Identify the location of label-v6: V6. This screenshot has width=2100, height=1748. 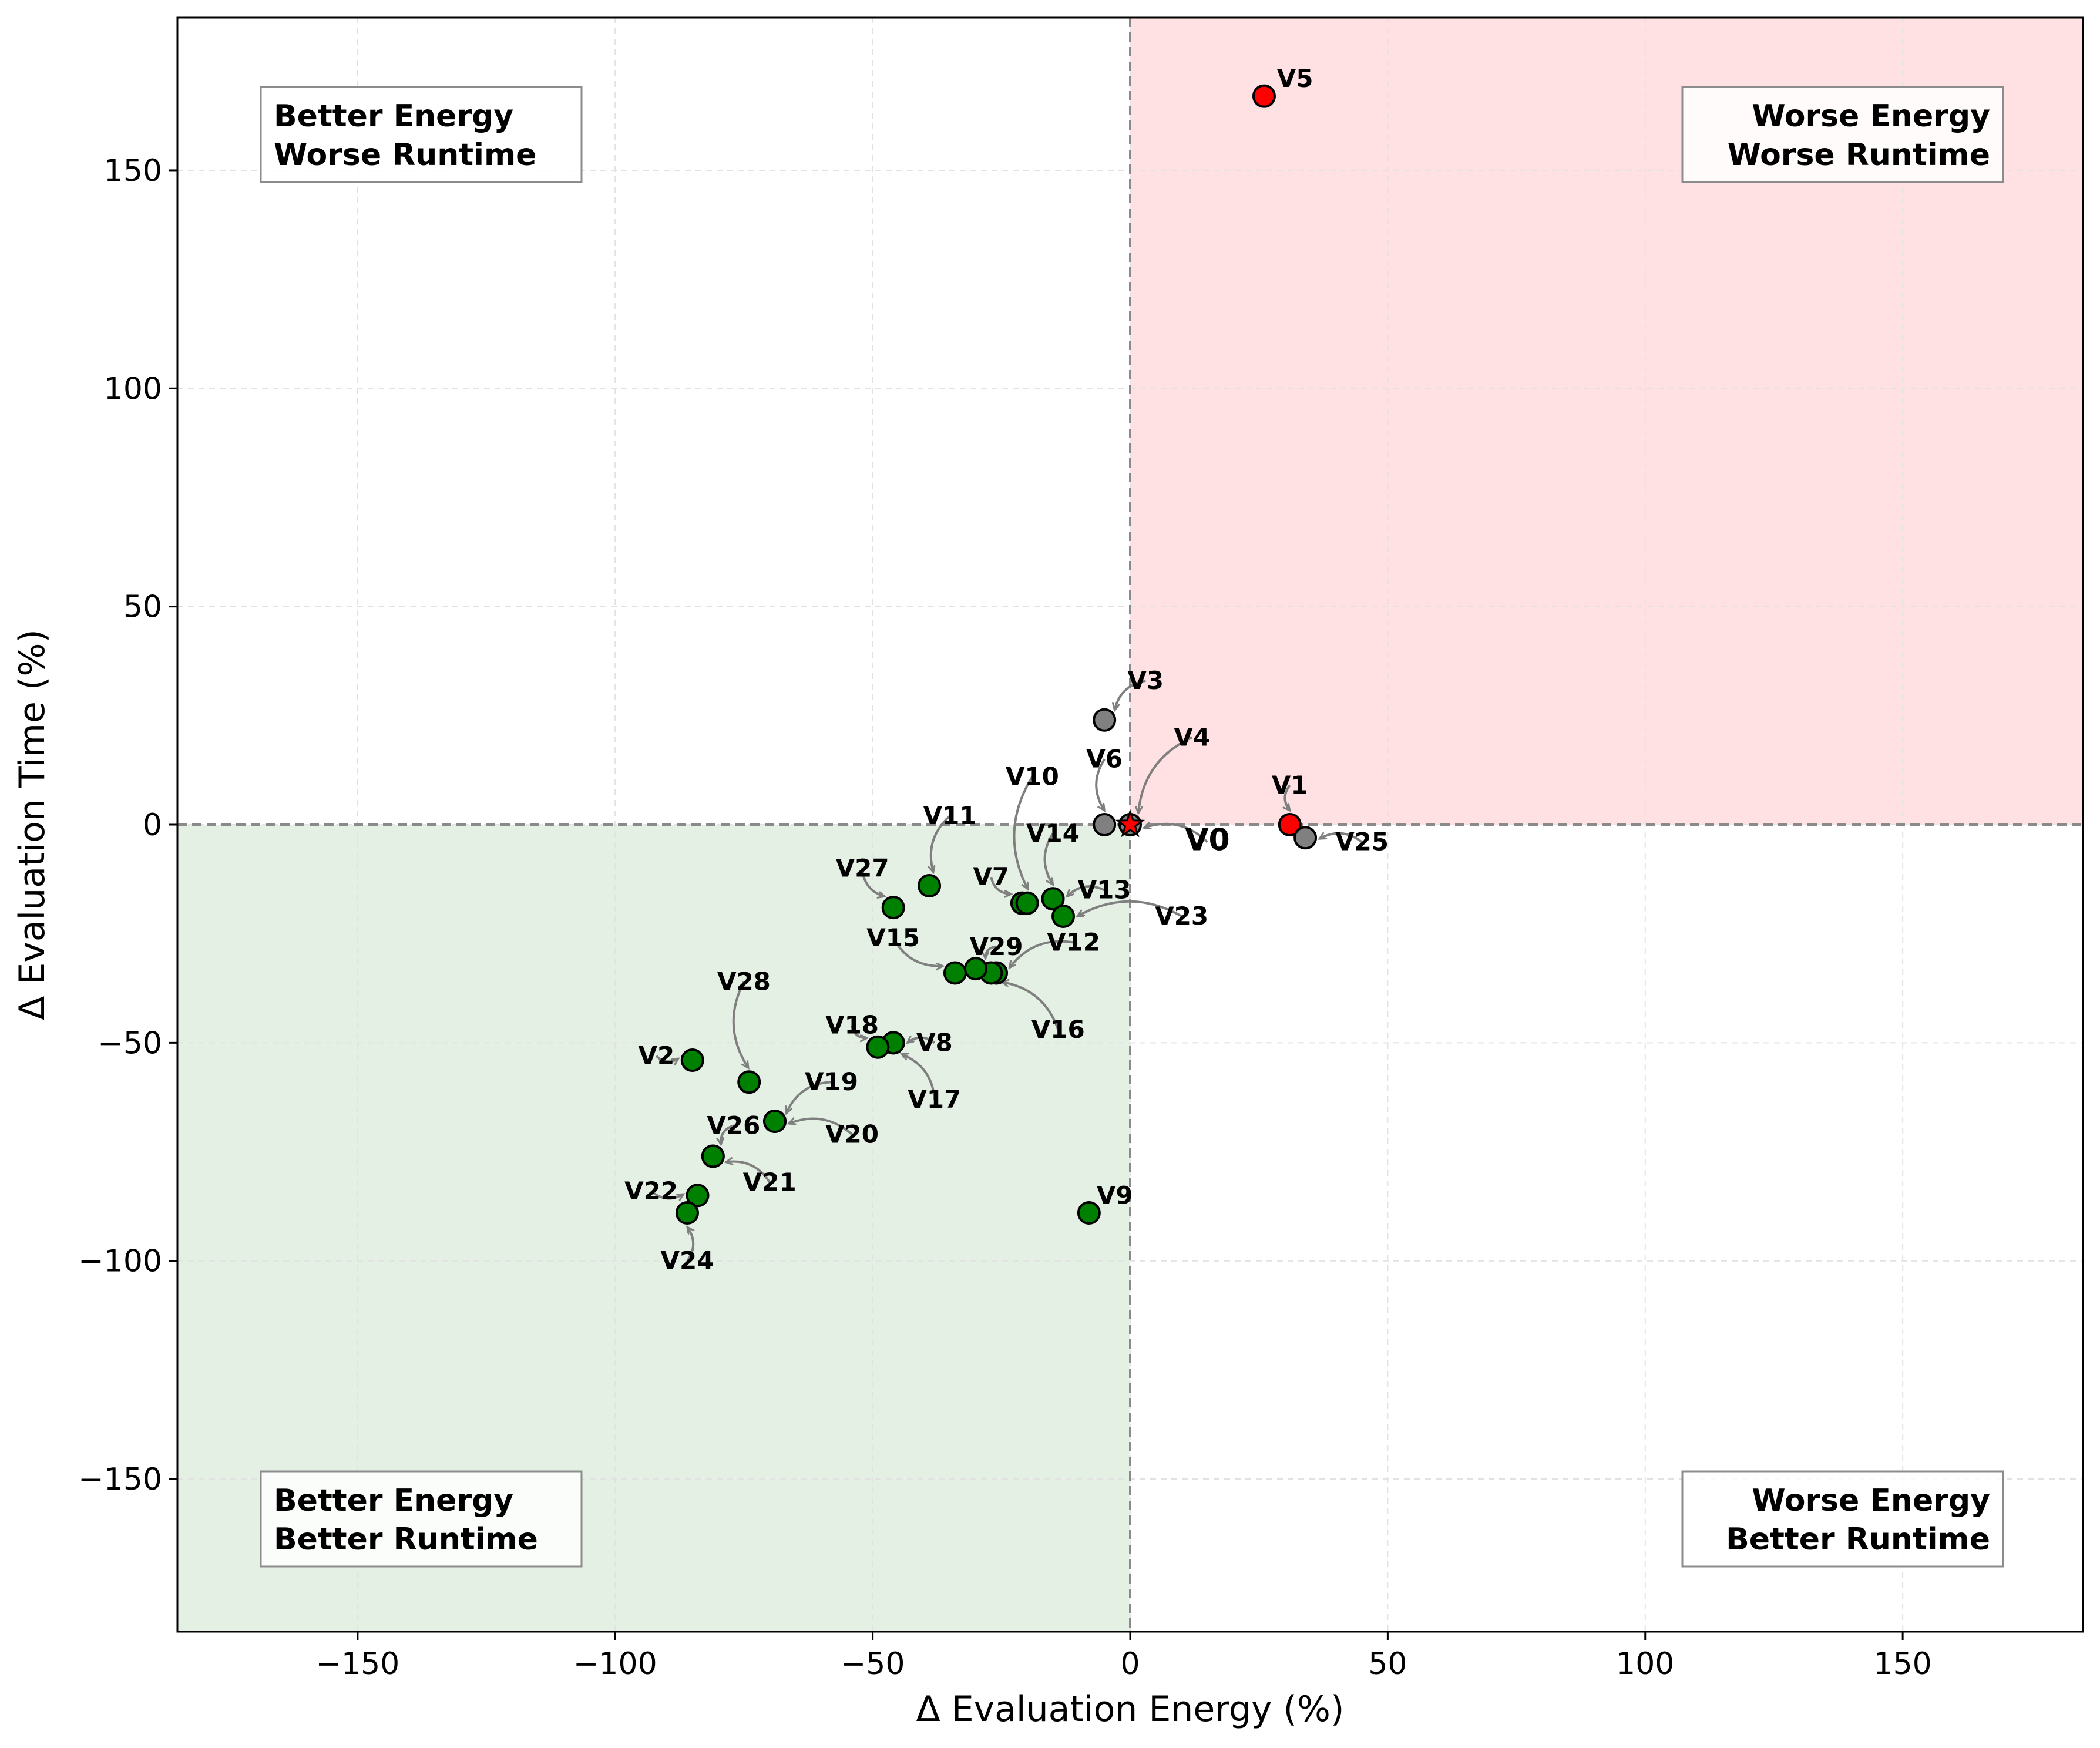
(1104, 760).